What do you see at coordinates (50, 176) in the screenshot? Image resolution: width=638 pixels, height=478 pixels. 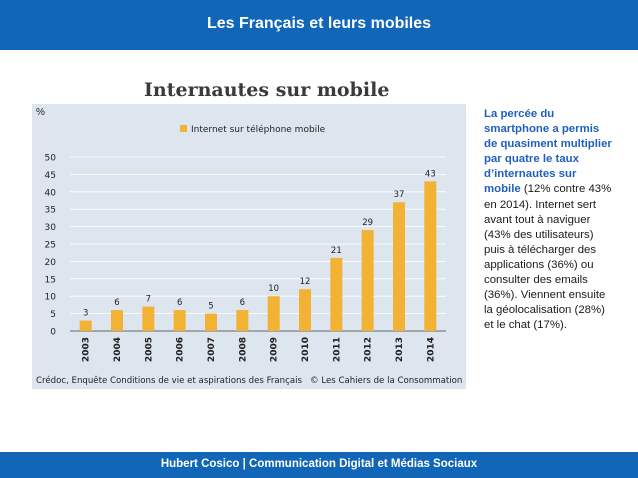 I see `y-tick-label: 45` at bounding box center [50, 176].